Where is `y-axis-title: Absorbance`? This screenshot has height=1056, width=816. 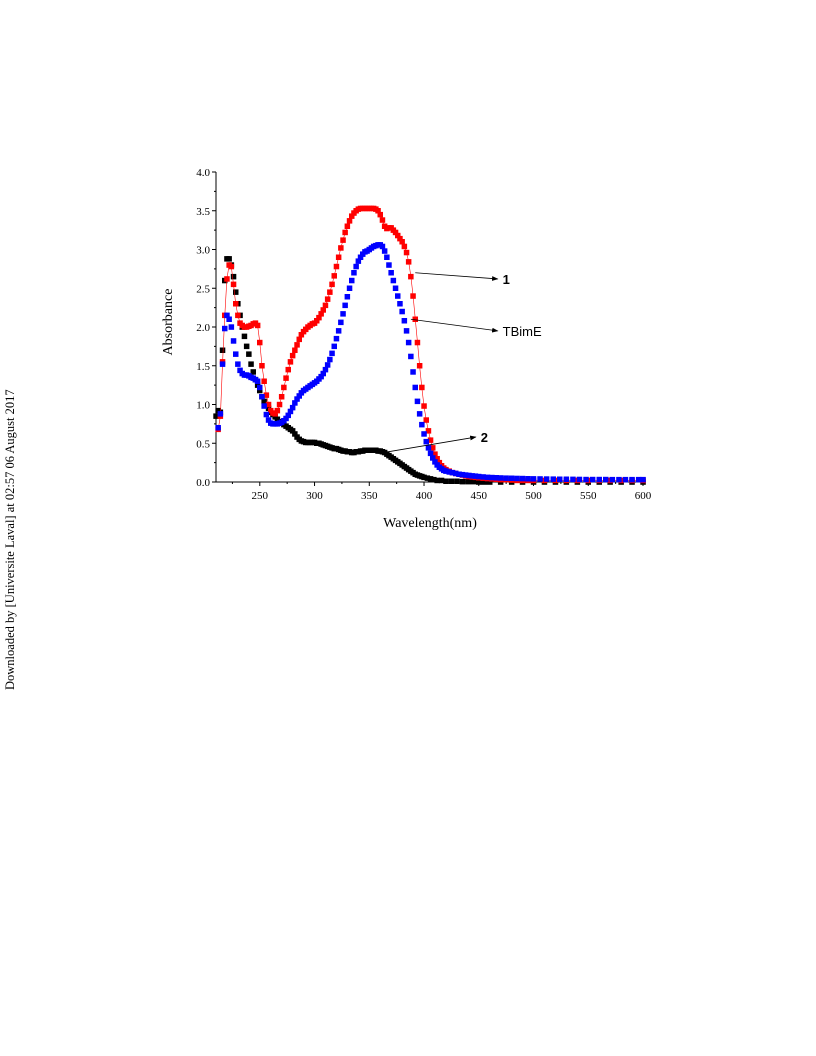 y-axis-title: Absorbance is located at coordinates (168, 322).